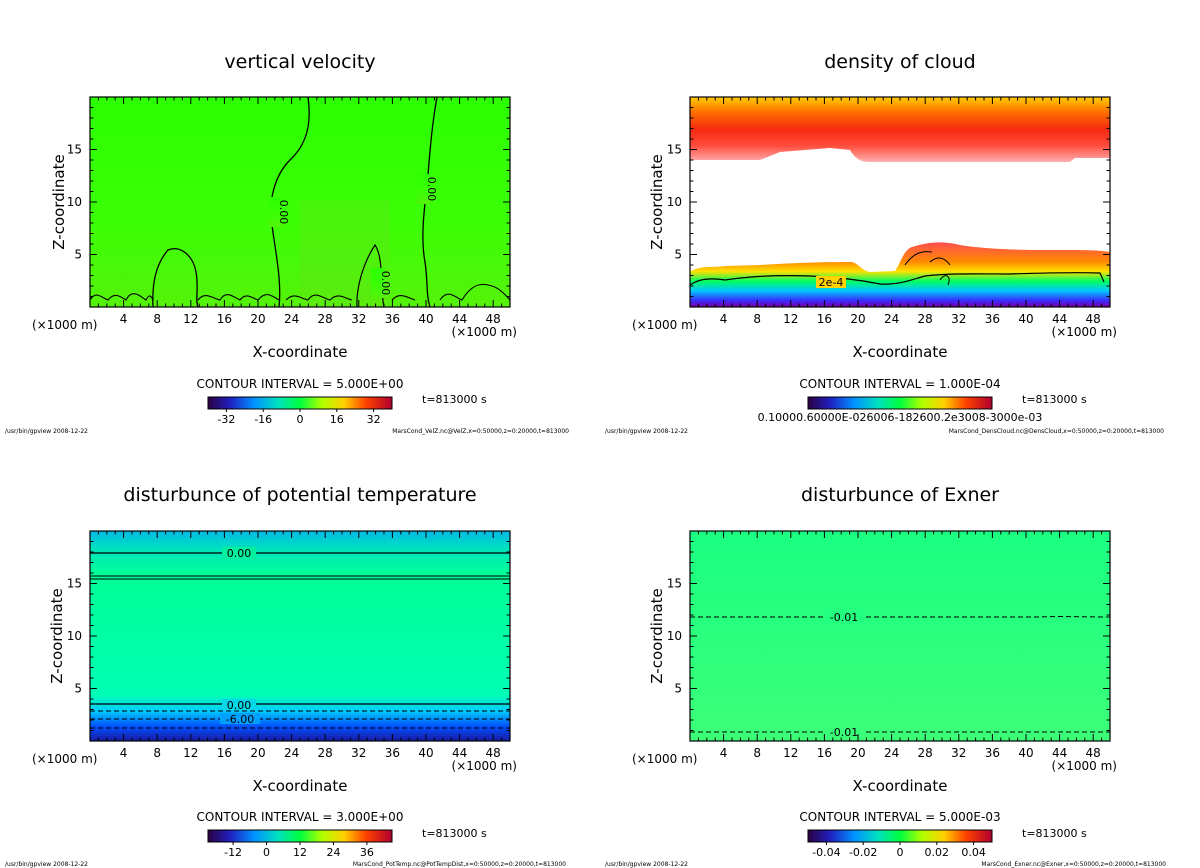 The image size is (1200, 868). Describe the element at coordinates (900, 495) in the screenshot. I see `chart-title: disturbunce of Exner` at that location.